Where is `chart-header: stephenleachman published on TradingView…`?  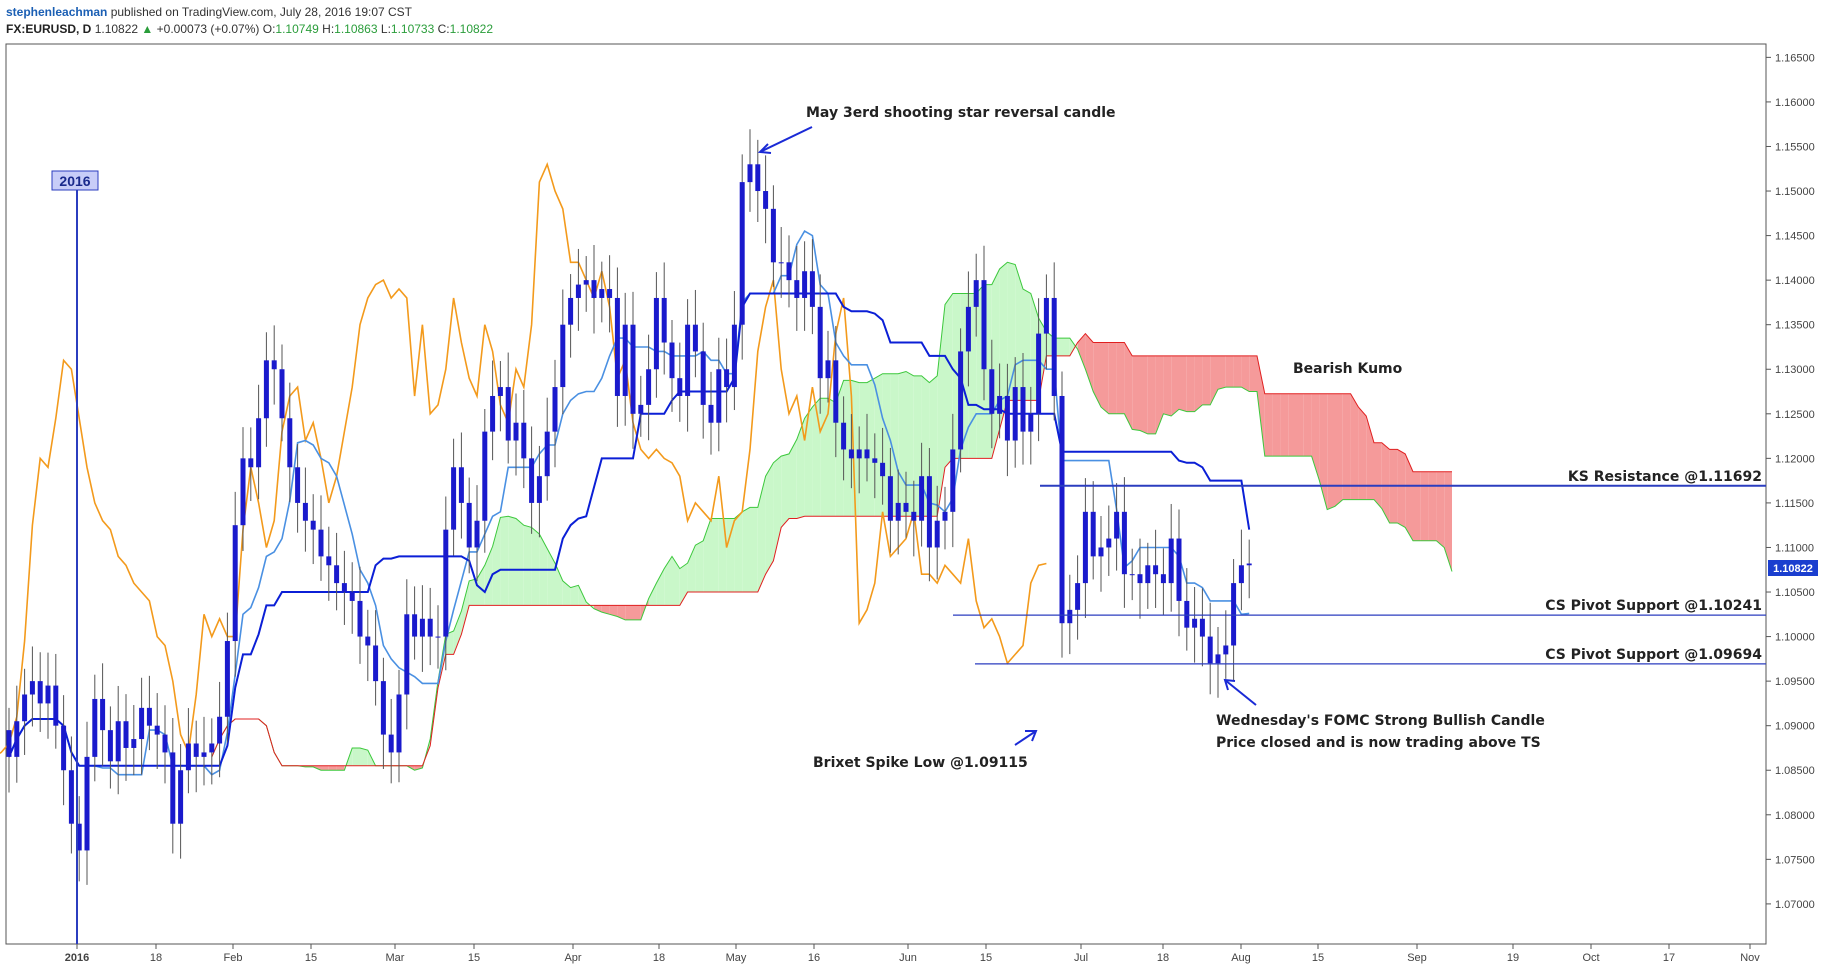 chart-header: stephenleachman published on TradingView… is located at coordinates (249, 21).